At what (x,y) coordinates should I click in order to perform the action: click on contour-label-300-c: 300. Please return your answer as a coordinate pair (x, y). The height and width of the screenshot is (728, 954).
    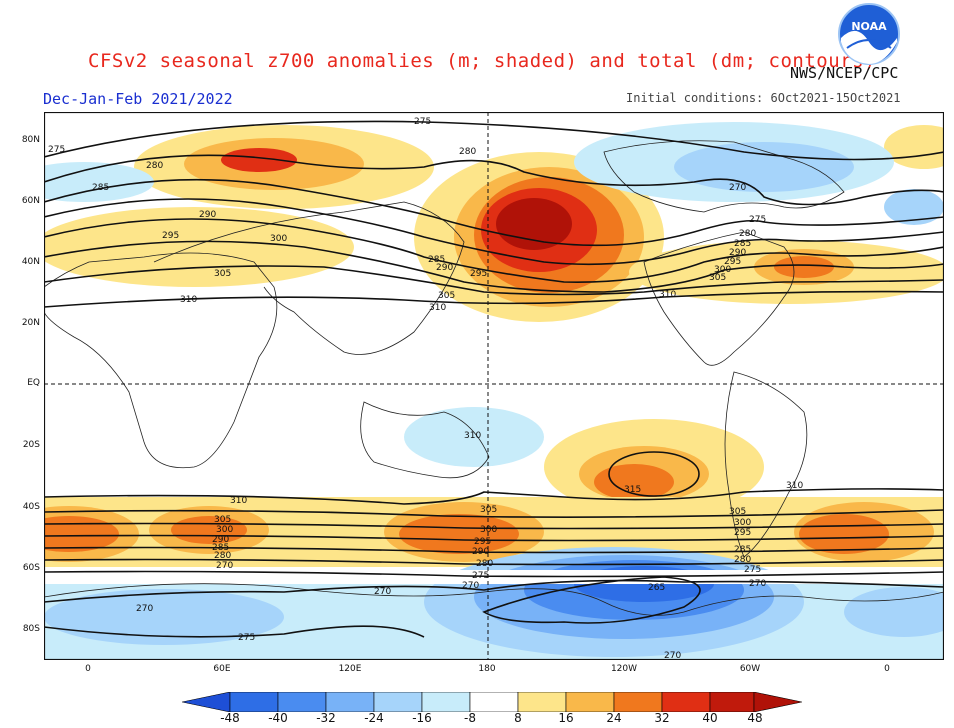
    Looking at the image, I should click on (722, 270).